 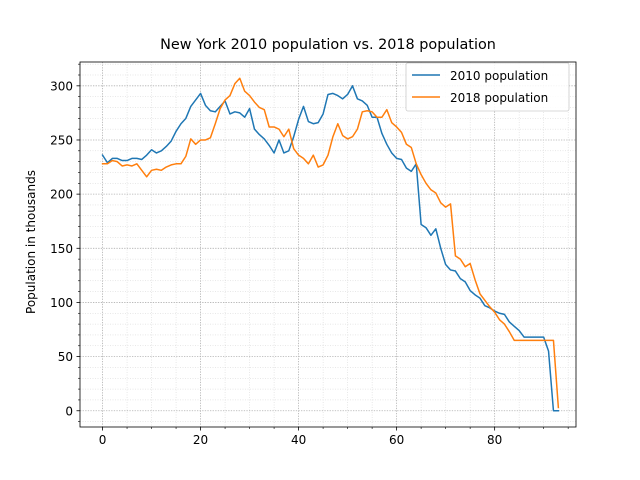 What do you see at coordinates (499, 76) in the screenshot?
I see `legend-label-2010: 2010 population` at bounding box center [499, 76].